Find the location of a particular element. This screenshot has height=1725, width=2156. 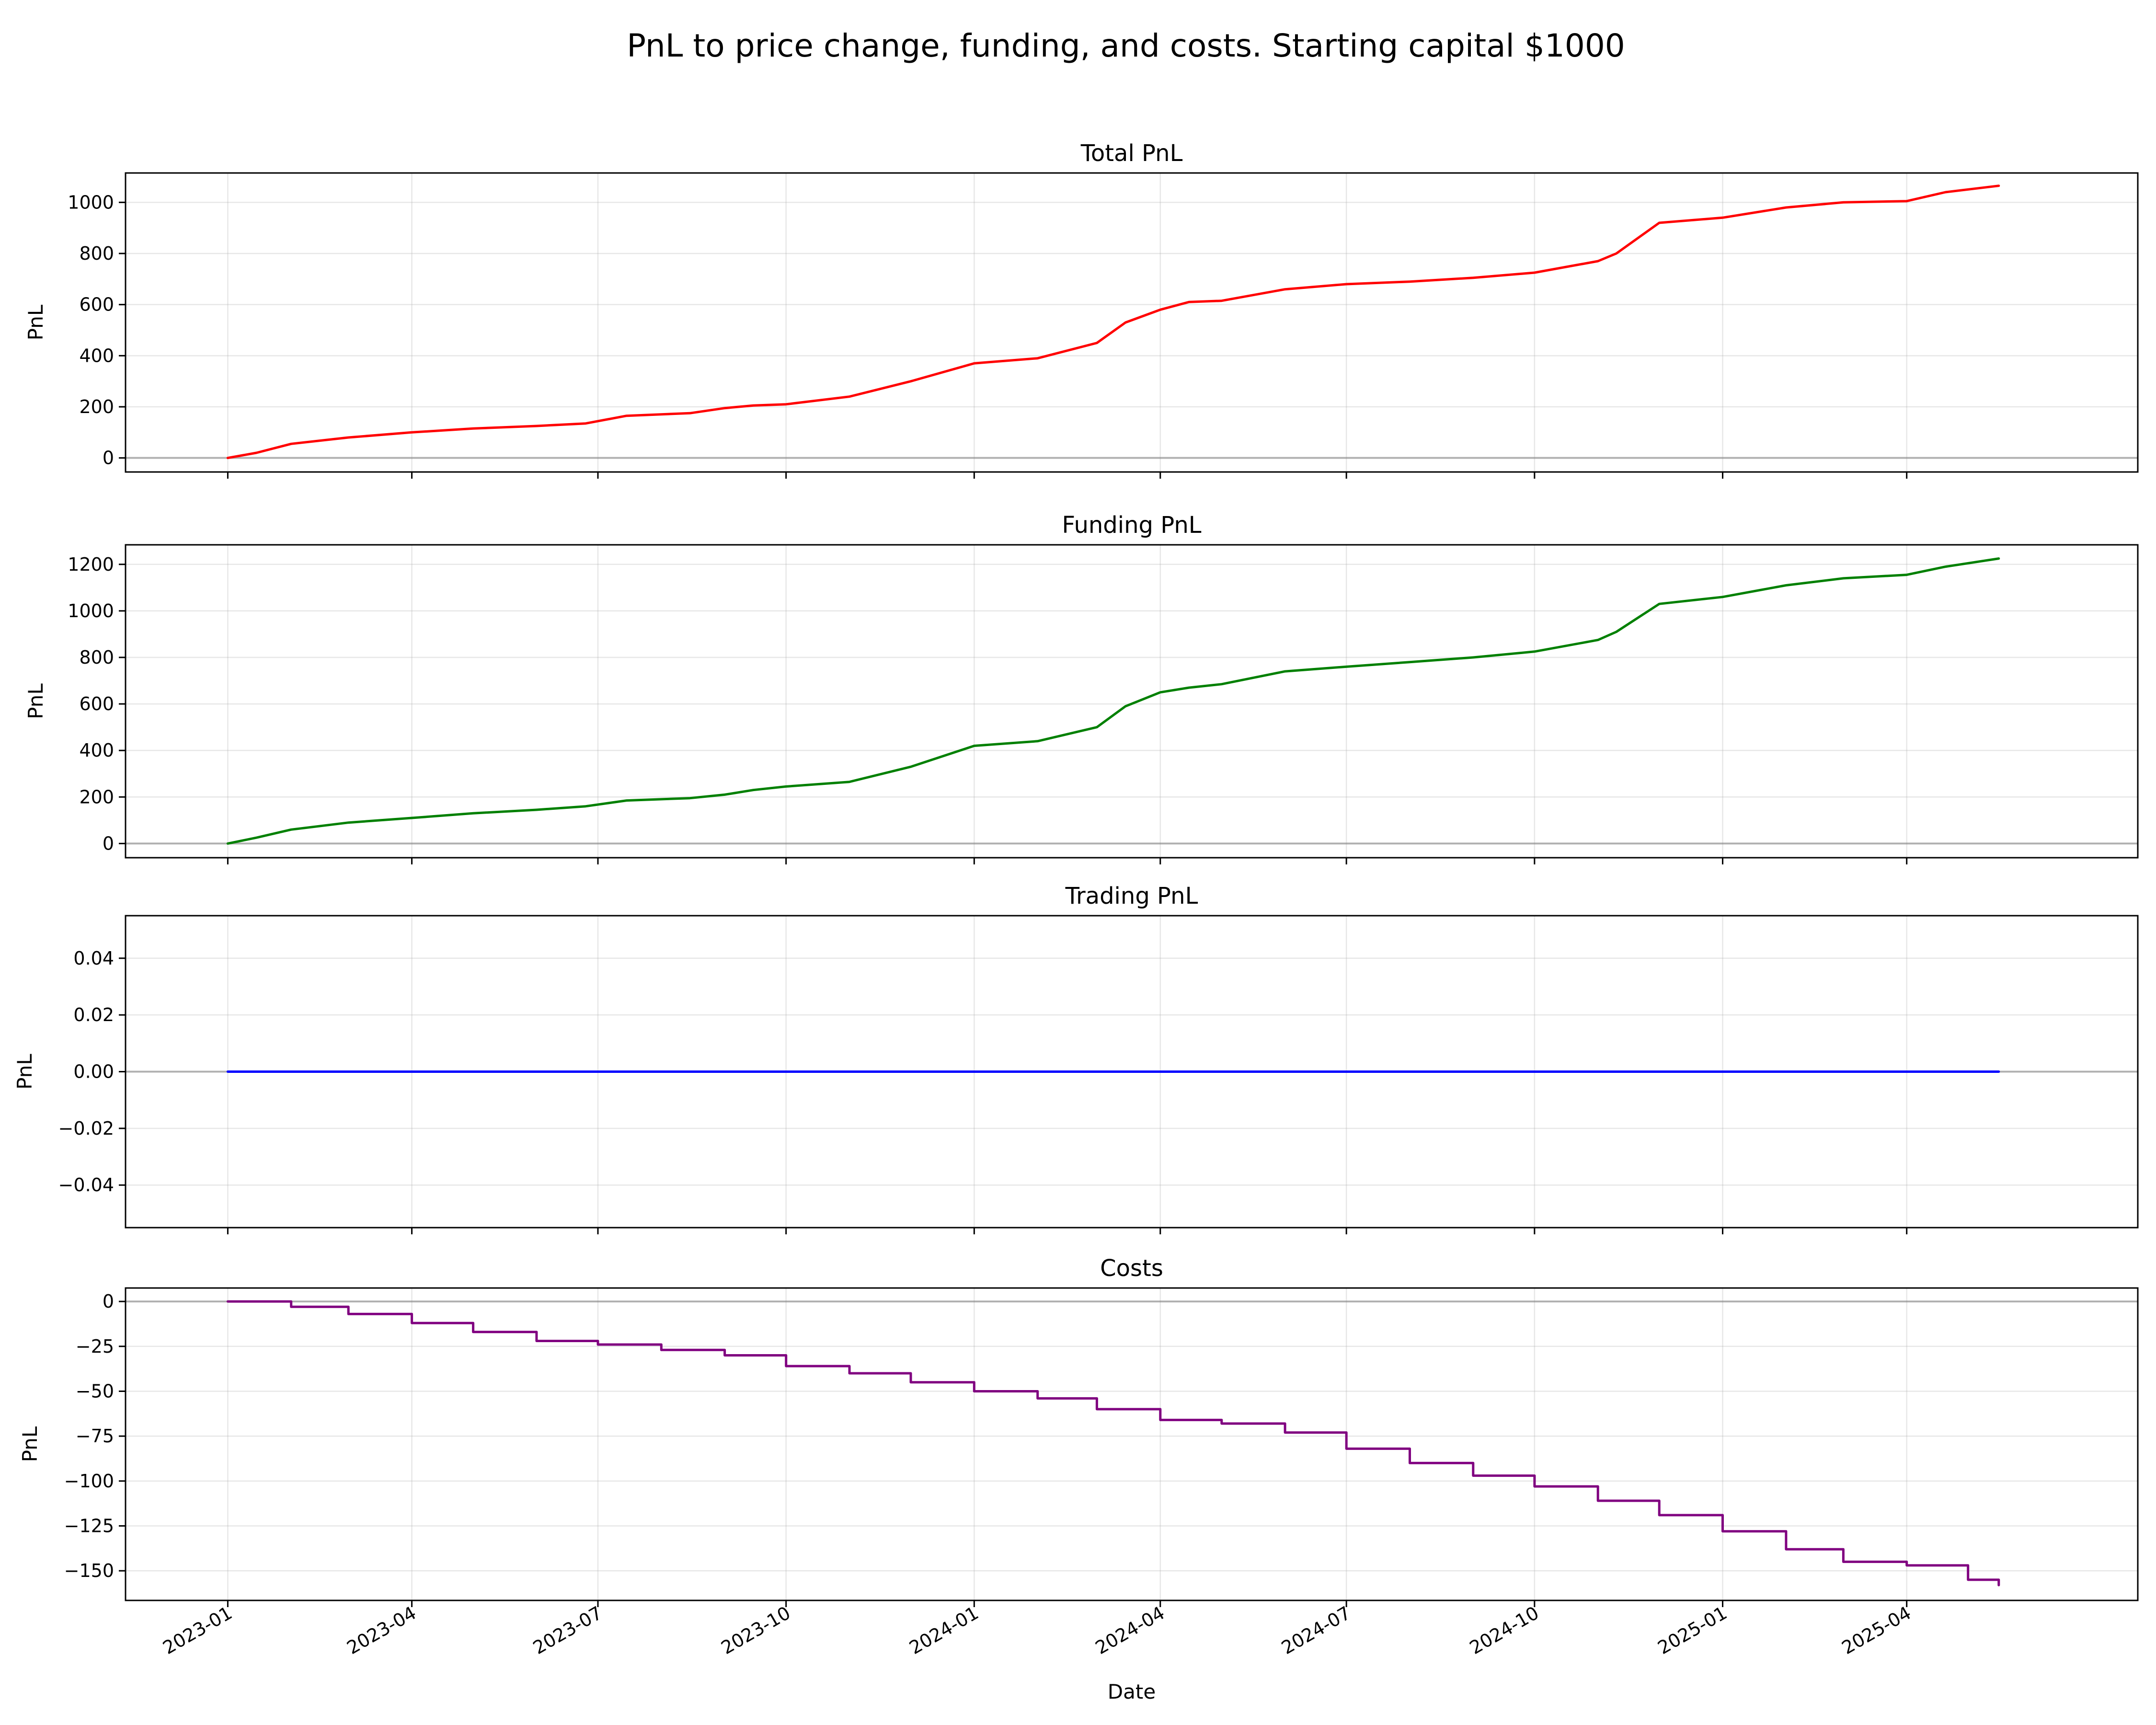

series-line-total-pnl is located at coordinates (1113, 322).